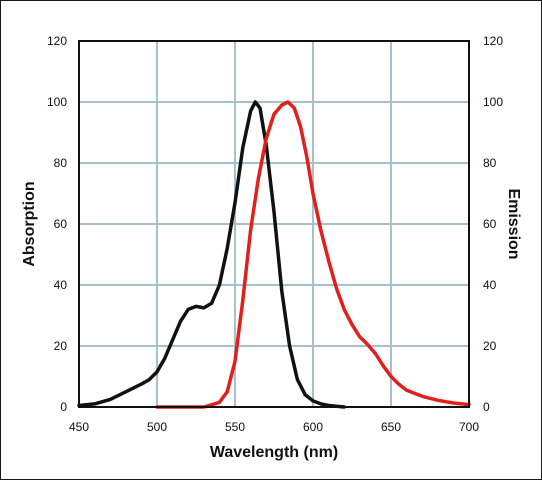 The height and width of the screenshot is (484, 542). Describe the element at coordinates (61, 224) in the screenshot. I see `y-tick-label-left: 60` at that location.